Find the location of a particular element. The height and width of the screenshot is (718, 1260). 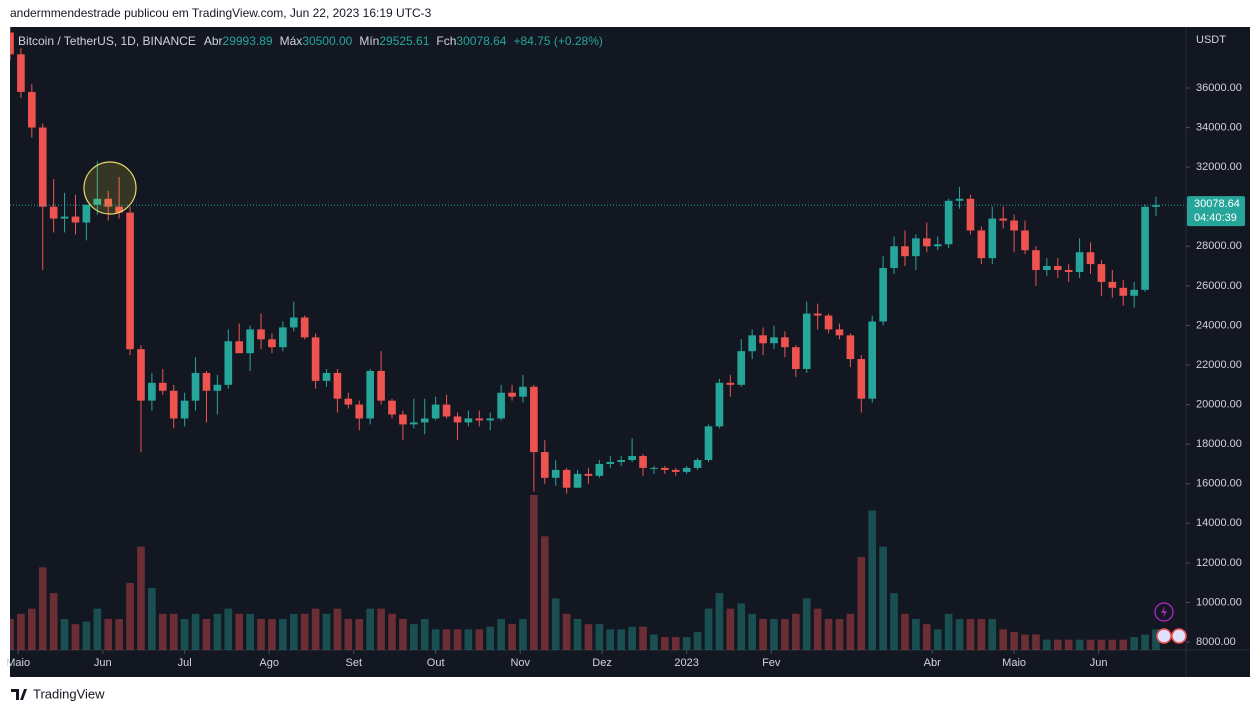

currency-label: USDT is located at coordinates (1211, 40).